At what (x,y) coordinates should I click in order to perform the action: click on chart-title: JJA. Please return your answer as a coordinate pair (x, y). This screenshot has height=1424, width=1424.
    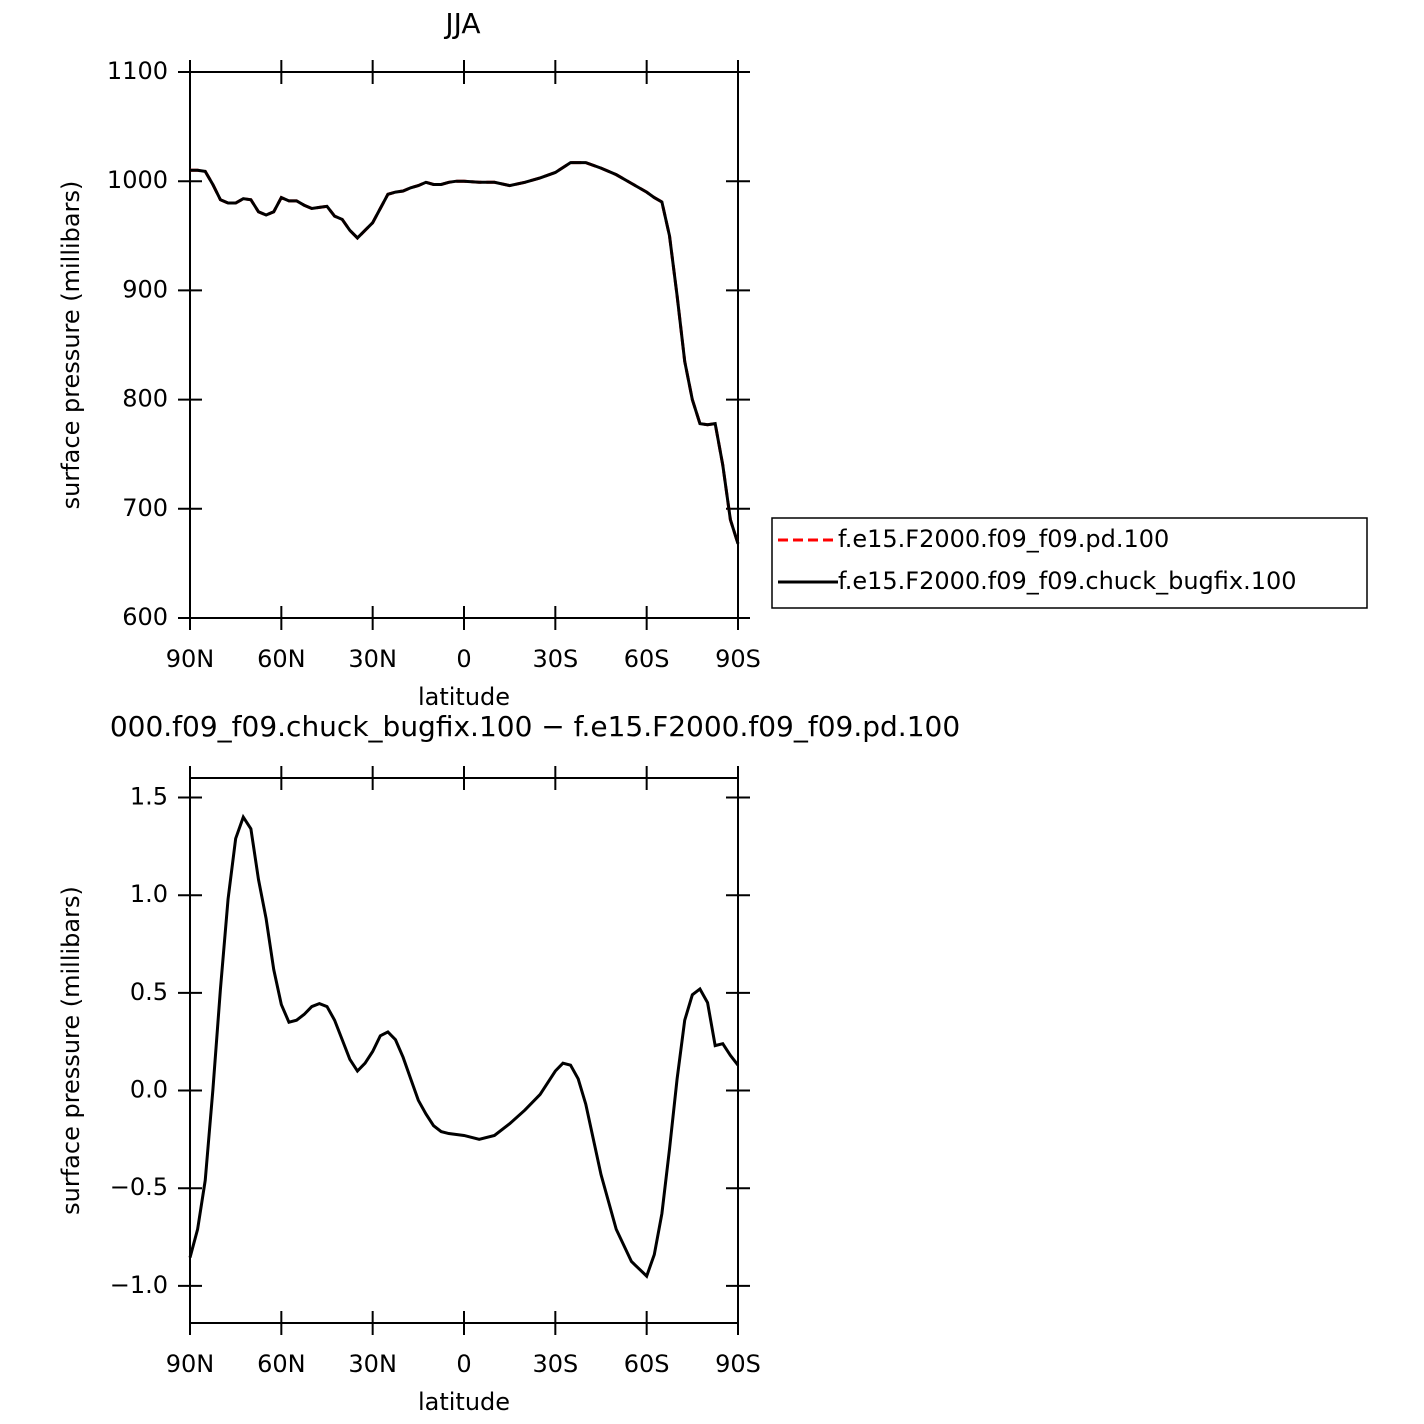
    Looking at the image, I should click on (461, 23).